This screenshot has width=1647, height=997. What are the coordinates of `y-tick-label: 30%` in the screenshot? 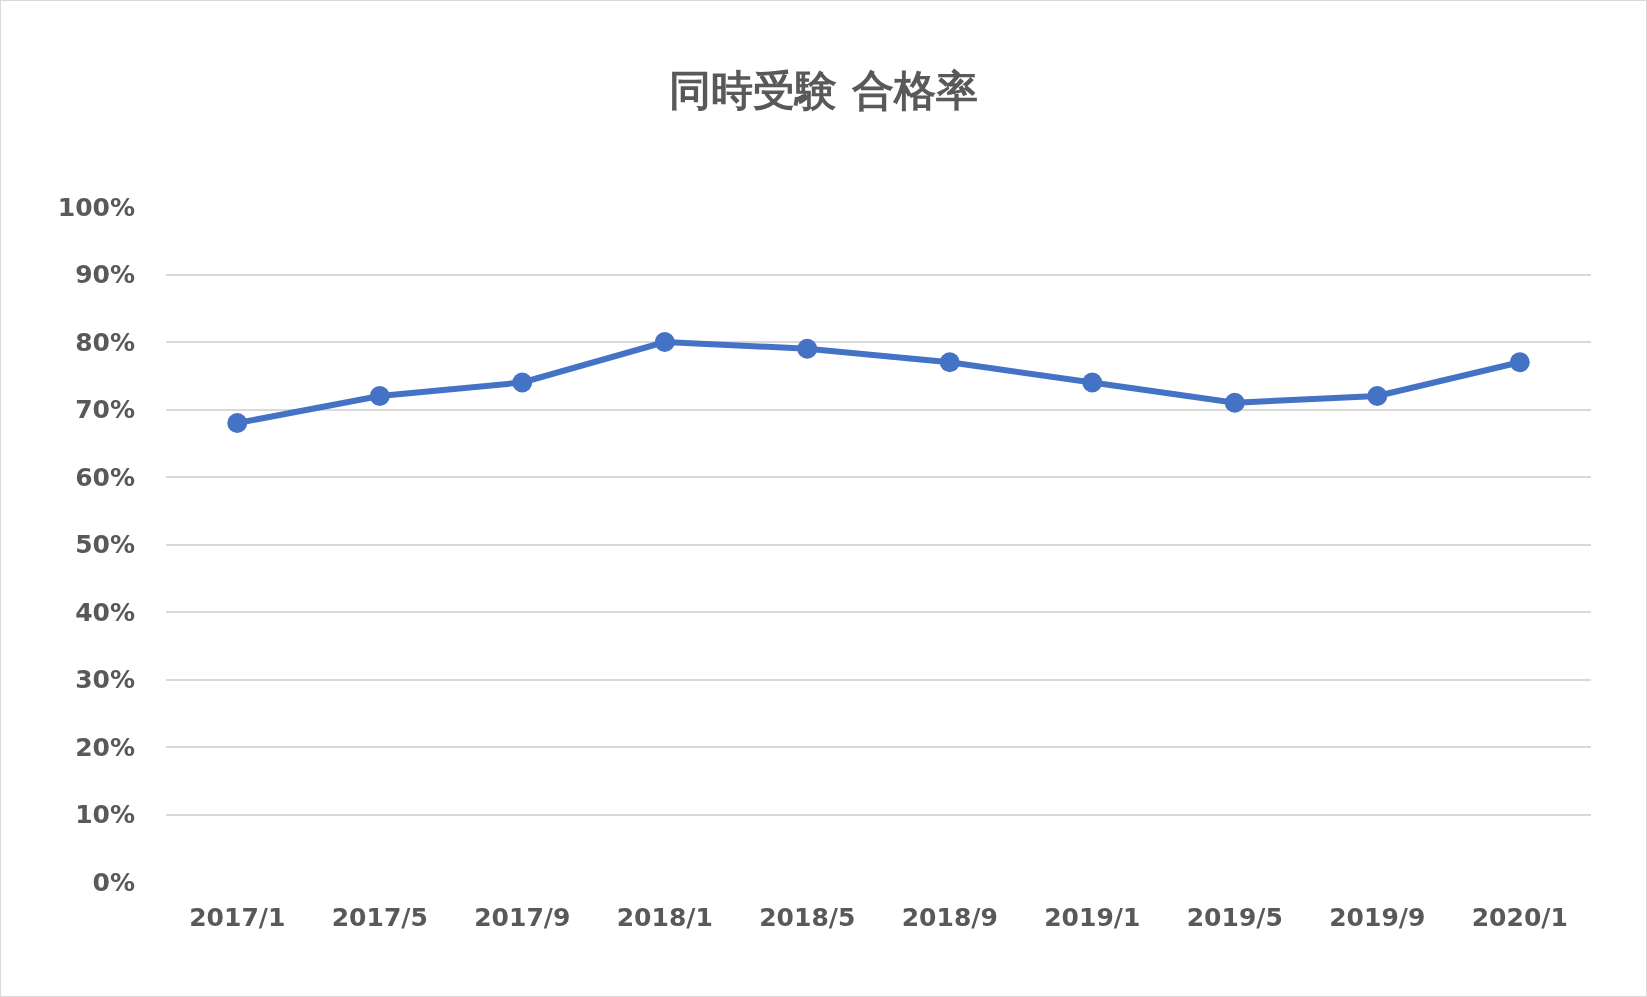 It's located at (105, 680).